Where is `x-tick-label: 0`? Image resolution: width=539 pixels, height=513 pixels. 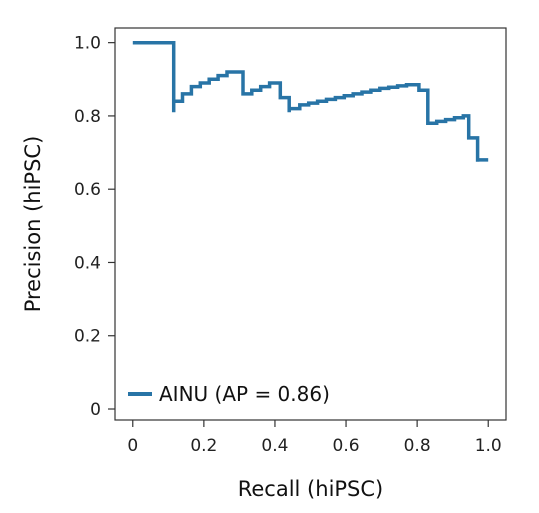 x-tick-label: 0 is located at coordinates (132, 446).